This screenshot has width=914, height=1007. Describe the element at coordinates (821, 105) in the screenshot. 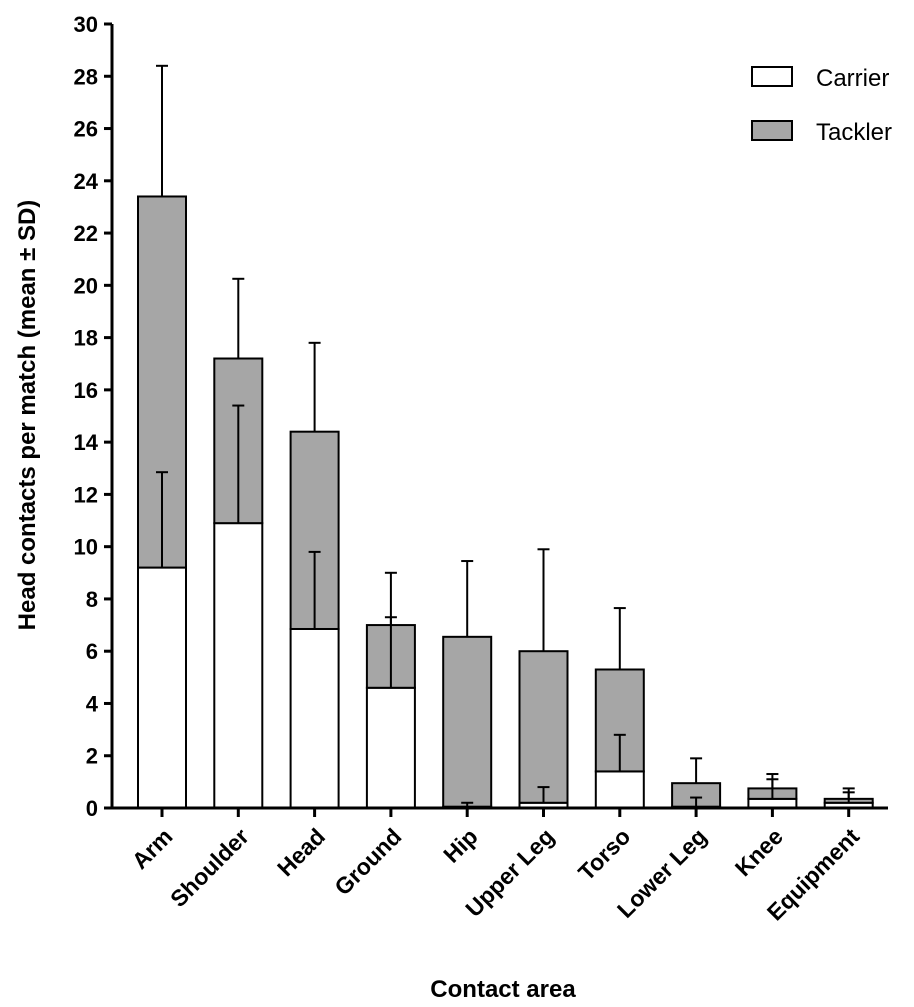

I see `legend: Carrier Tackler` at that location.